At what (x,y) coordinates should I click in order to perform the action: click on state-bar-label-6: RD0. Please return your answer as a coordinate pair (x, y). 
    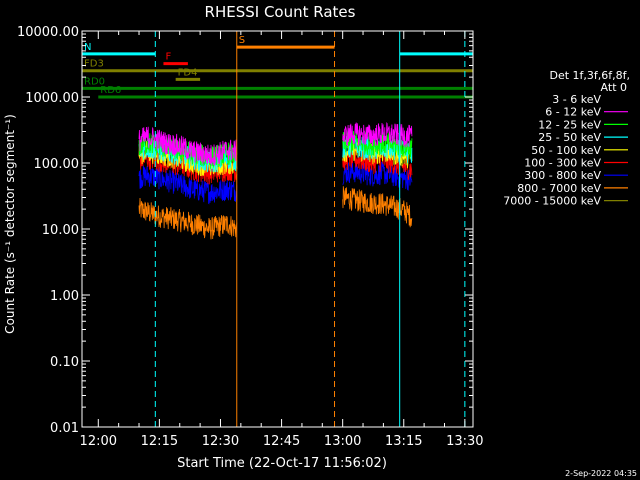
    Looking at the image, I should click on (94, 81).